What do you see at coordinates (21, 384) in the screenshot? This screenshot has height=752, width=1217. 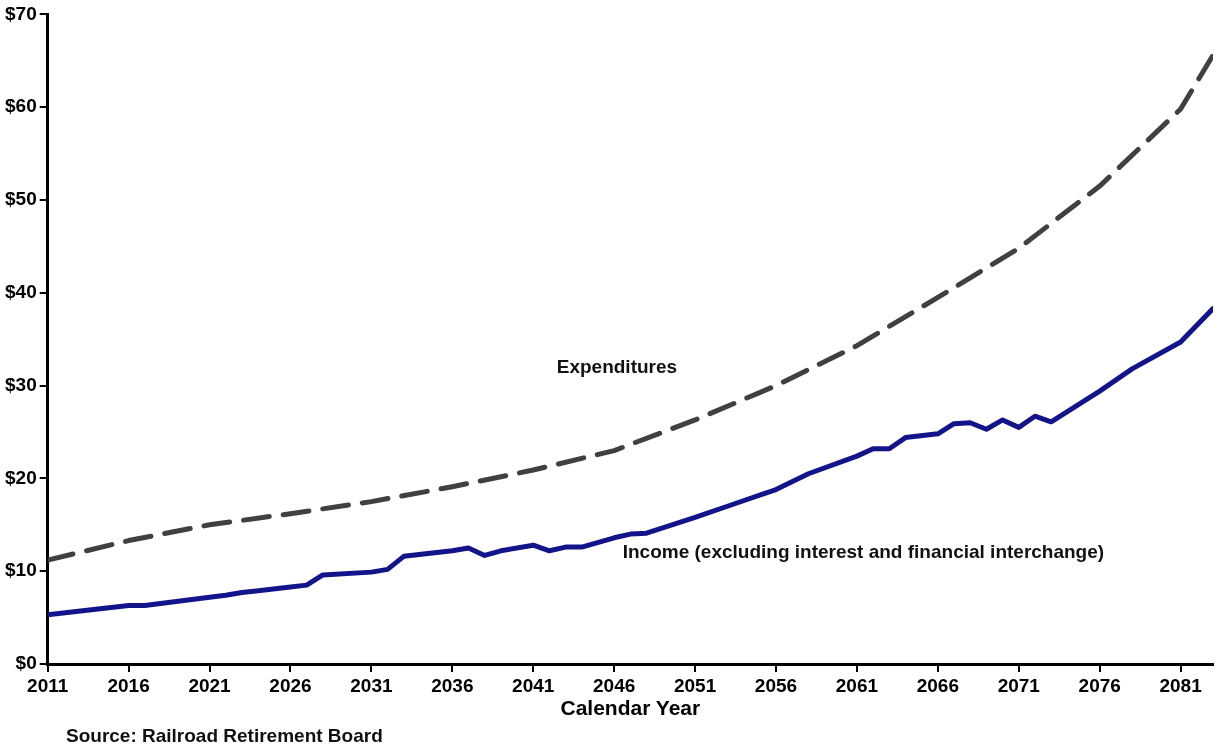 I see `y-tick-label: $30` at bounding box center [21, 384].